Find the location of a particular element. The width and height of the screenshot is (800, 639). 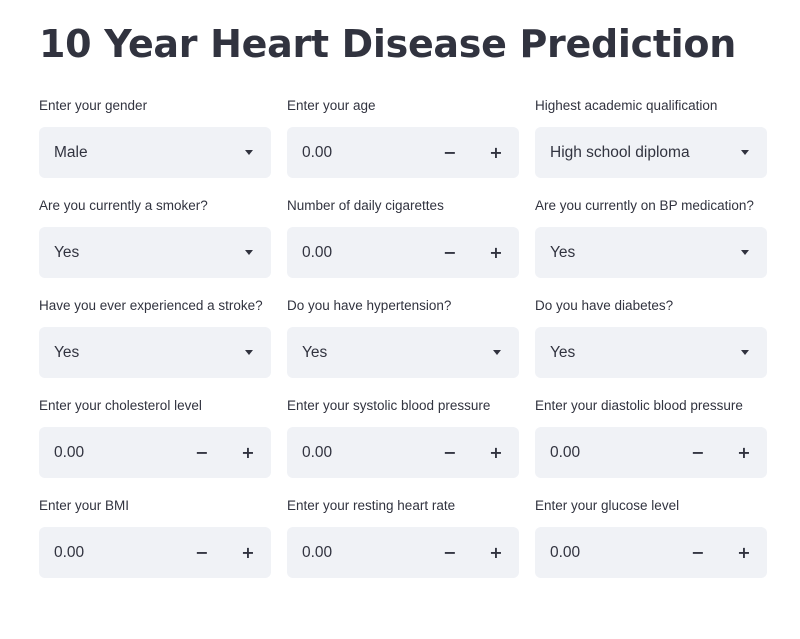

form-field-enter-your-bmi: Enter your BMI 0.00 − + is located at coordinates (155, 548).